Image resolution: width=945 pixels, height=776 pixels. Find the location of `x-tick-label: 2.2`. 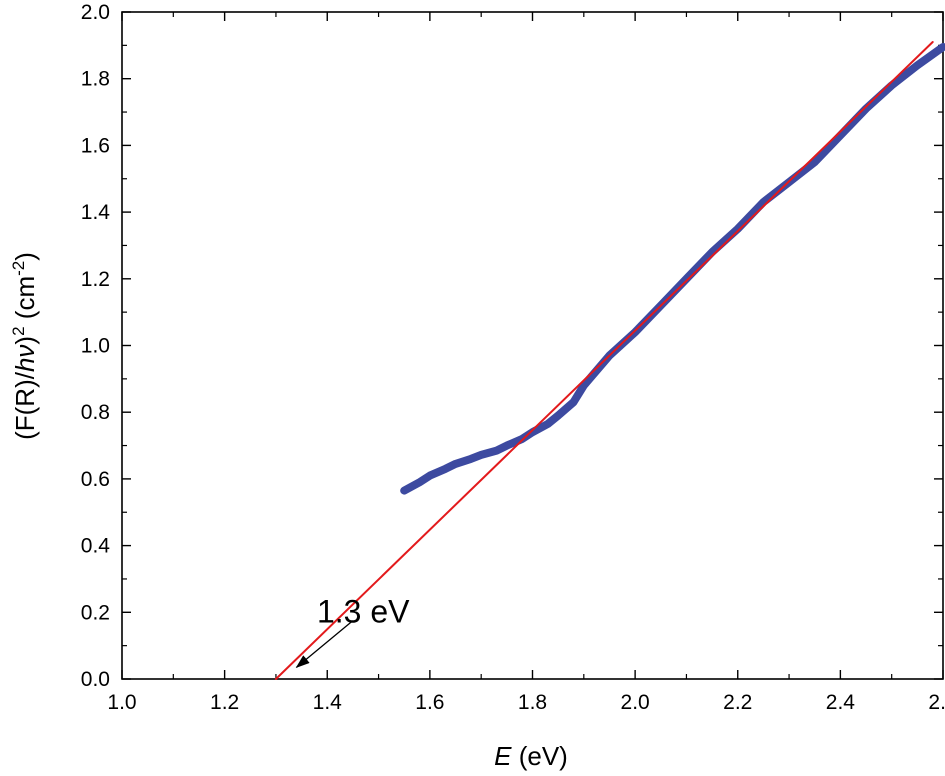

x-tick-label: 2.2 is located at coordinates (737, 702).